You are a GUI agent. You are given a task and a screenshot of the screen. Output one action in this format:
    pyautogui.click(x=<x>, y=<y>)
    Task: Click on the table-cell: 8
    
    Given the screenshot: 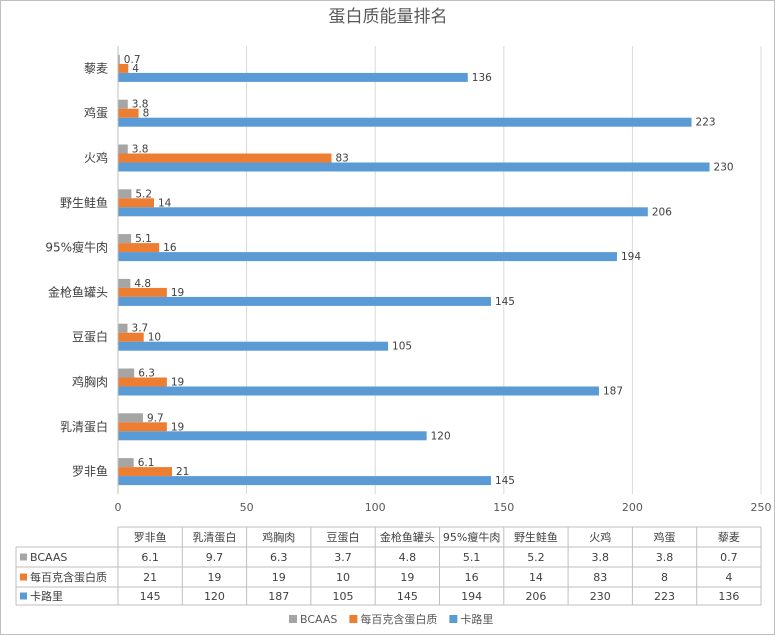 What is the action you would take?
    pyautogui.click(x=664, y=577)
    